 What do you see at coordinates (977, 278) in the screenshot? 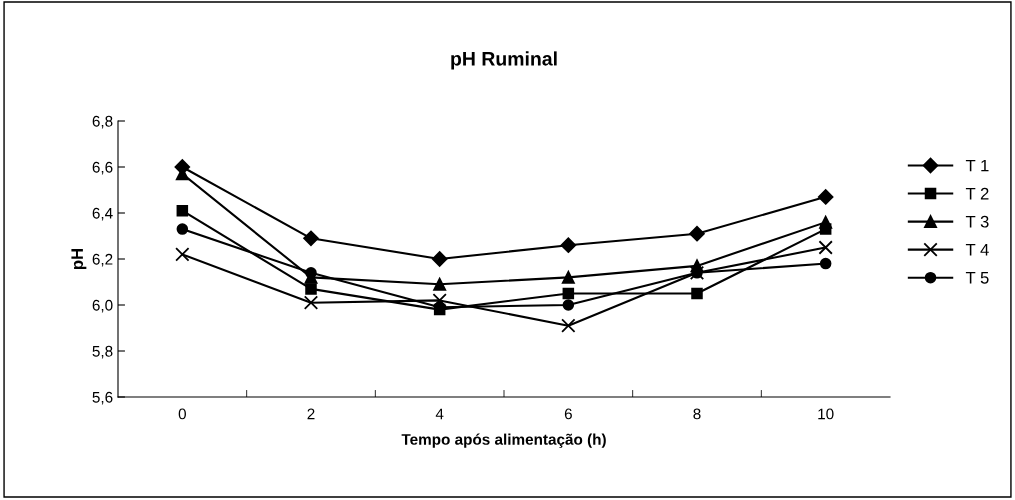
I see `legend-label: T 5` at bounding box center [977, 278].